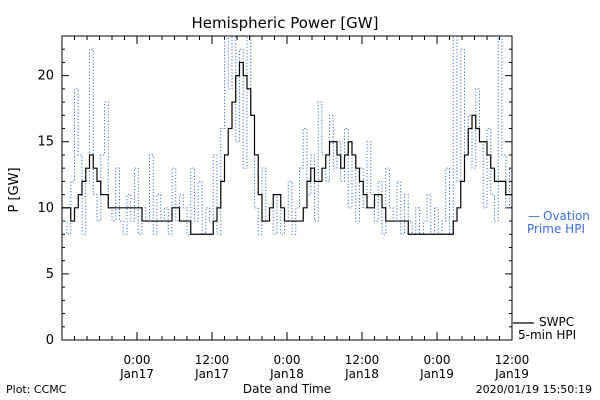  I want to click on legend-ovation-label-line1: Ovation, so click(566, 216).